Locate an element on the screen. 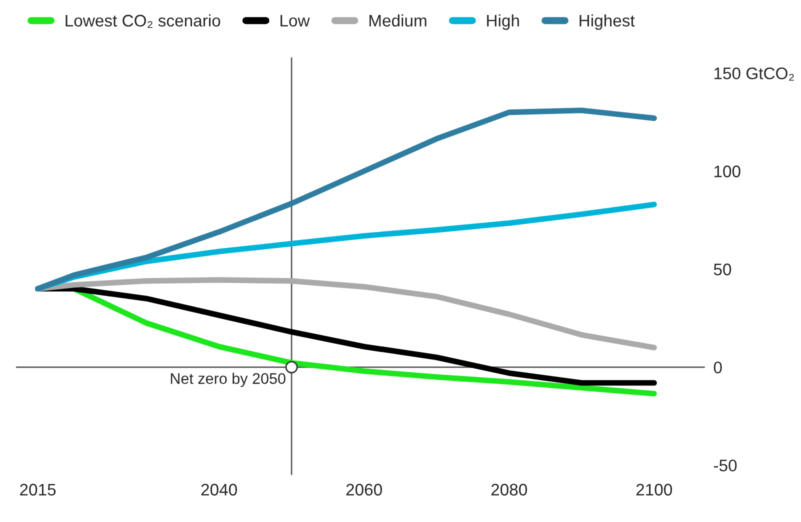 The width and height of the screenshot is (801, 522). x-tick-label: 2015 is located at coordinates (38, 490).